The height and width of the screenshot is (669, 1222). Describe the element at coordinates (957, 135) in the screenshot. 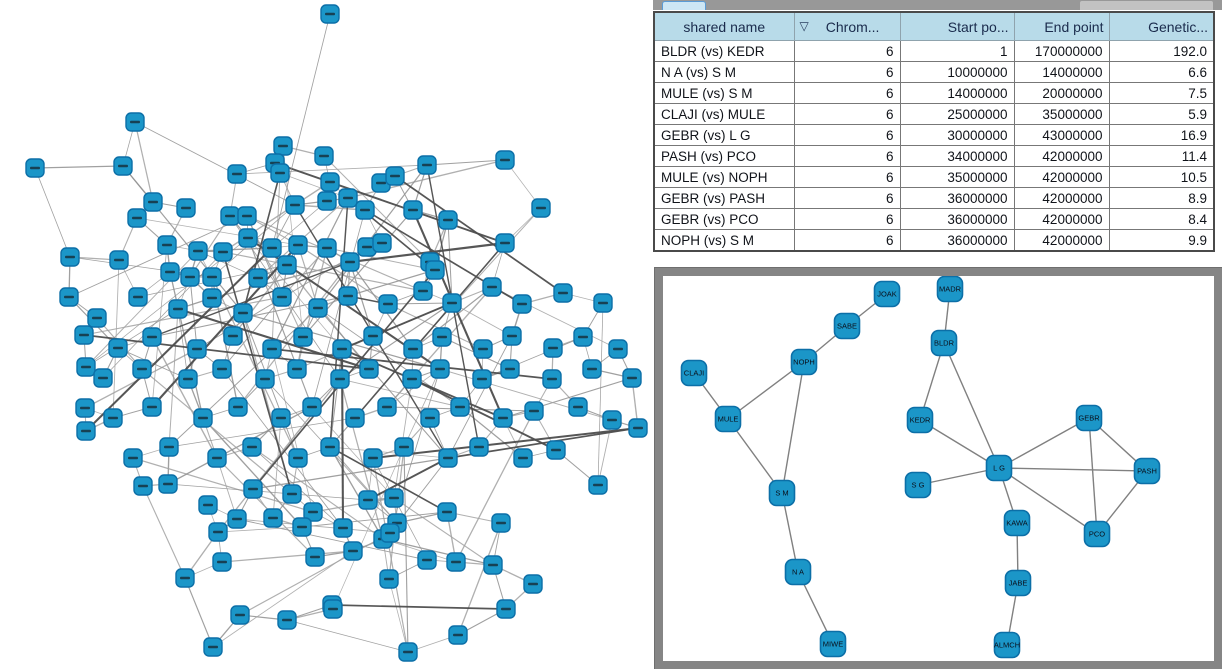

I see `cell-value: 30000000` at that location.